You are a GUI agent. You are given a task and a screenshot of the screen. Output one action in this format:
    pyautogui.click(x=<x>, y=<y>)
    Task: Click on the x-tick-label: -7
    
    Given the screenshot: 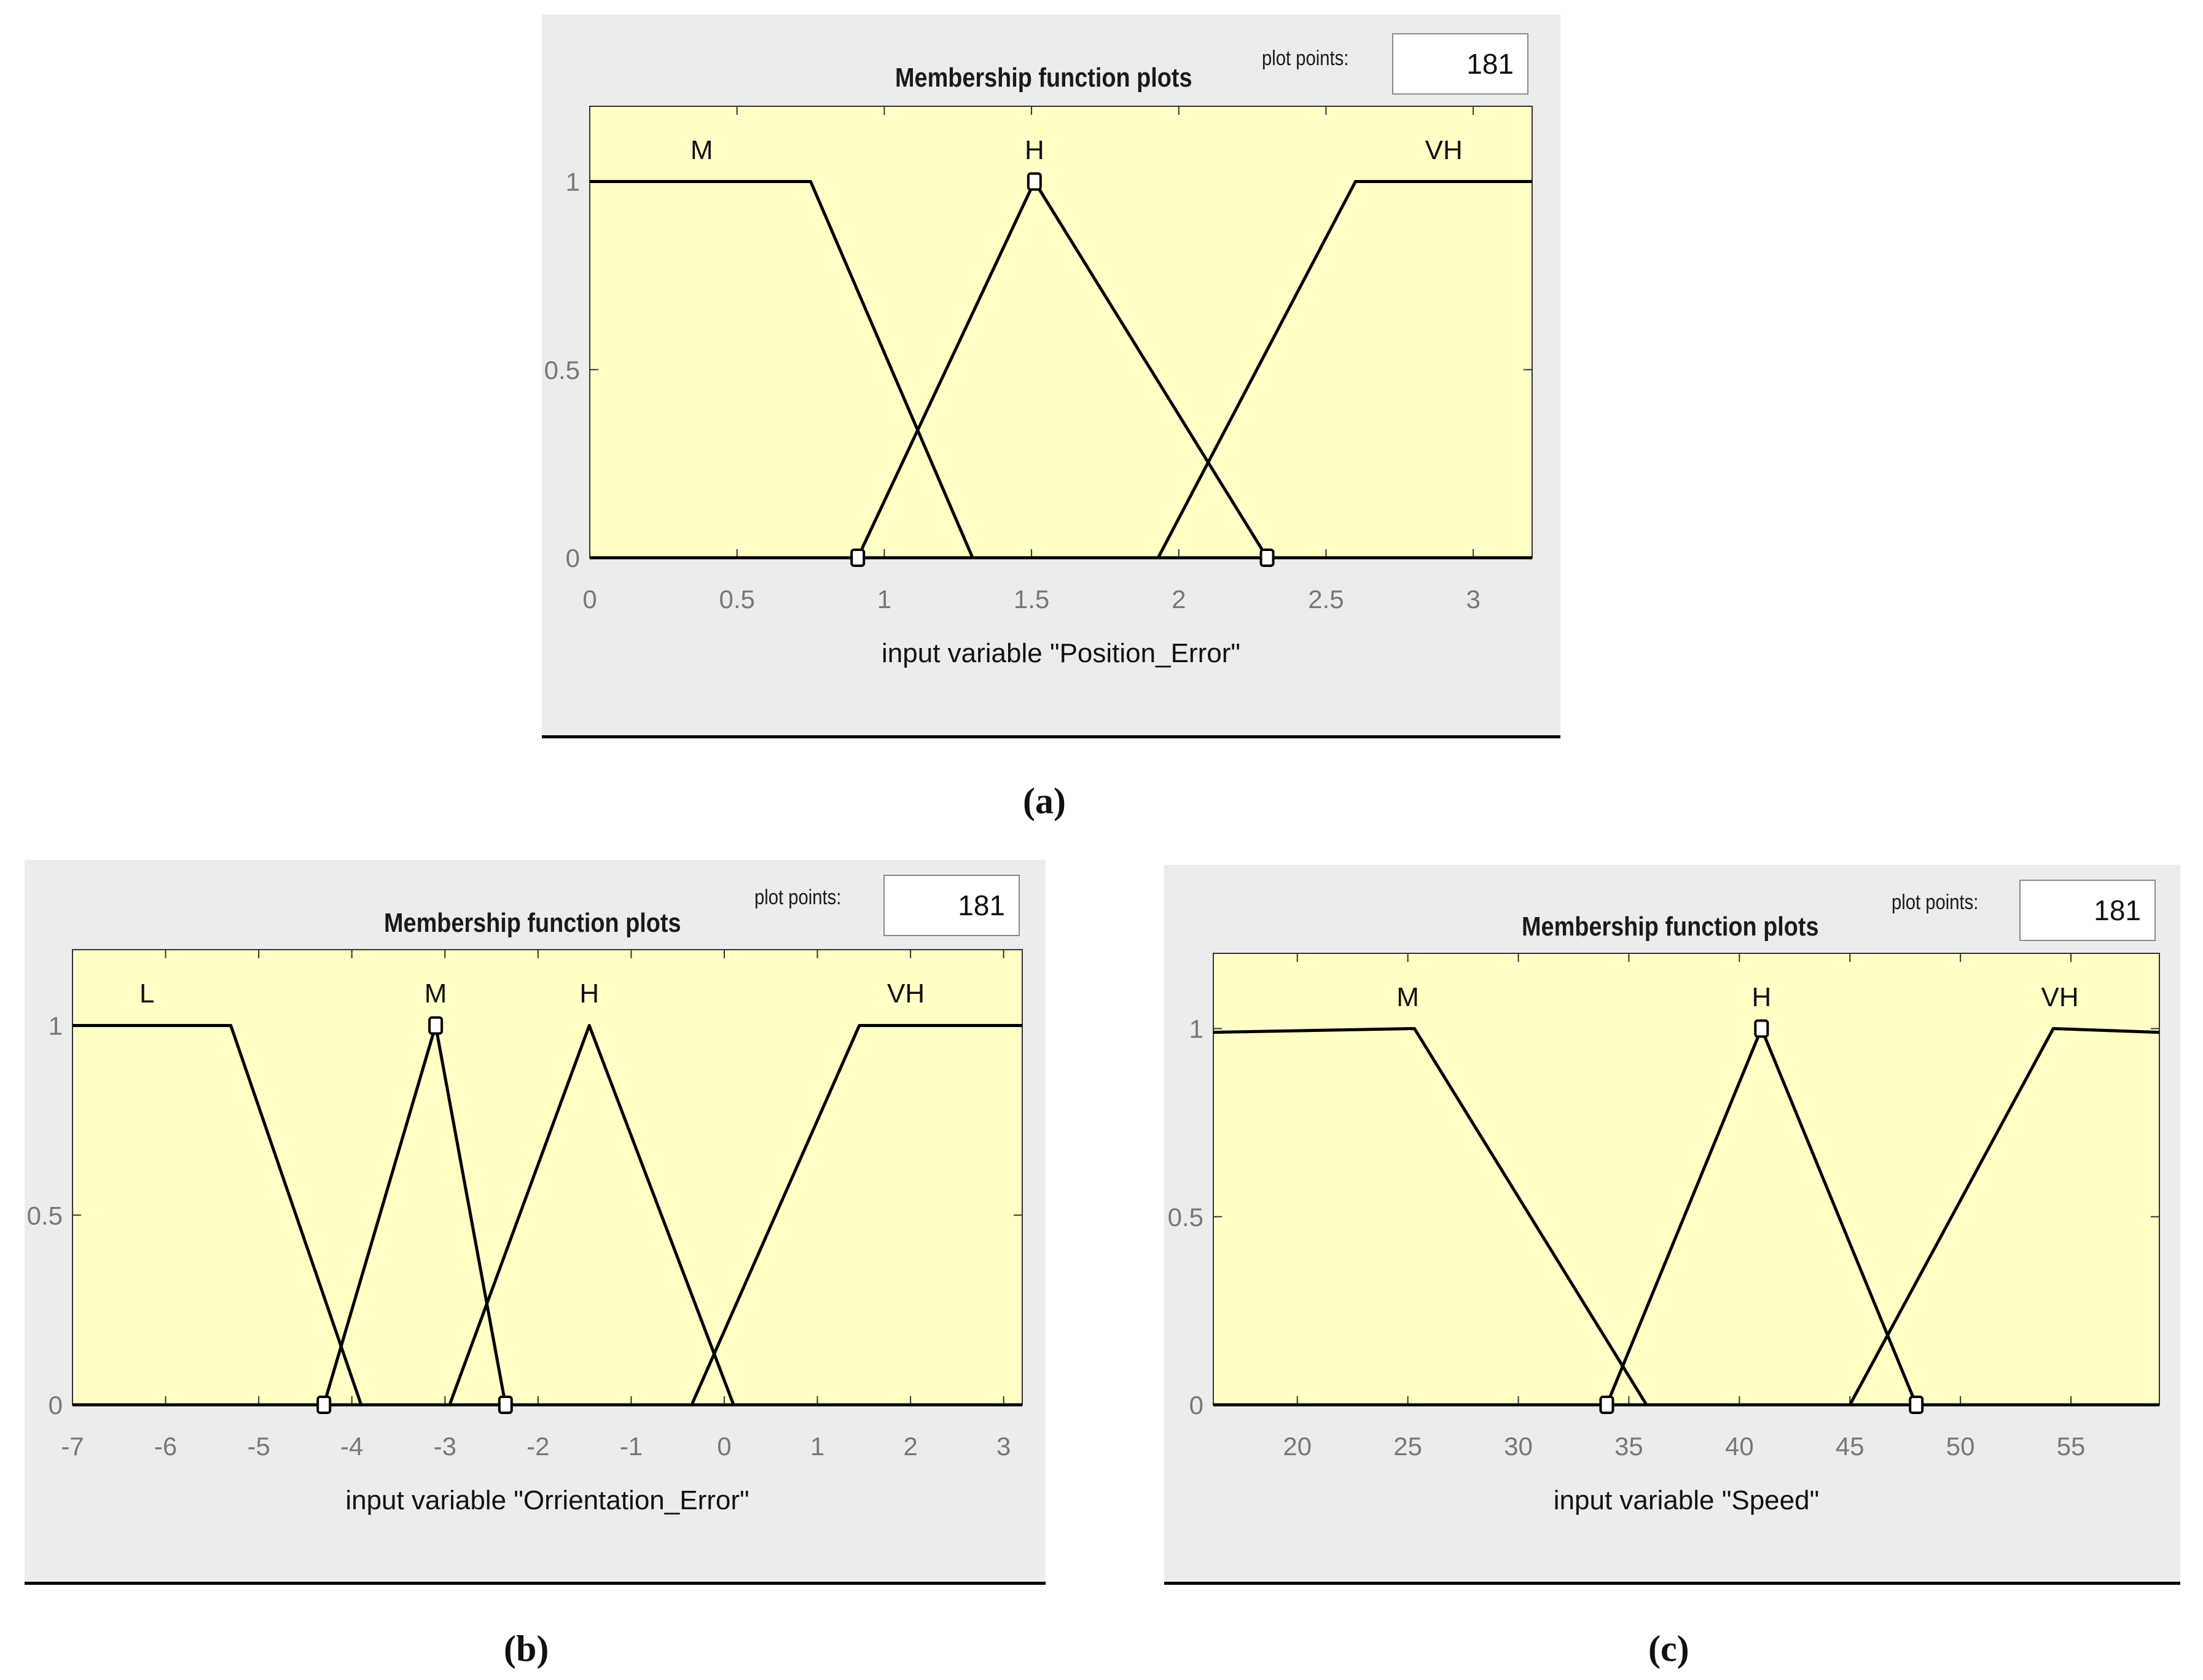 What is the action you would take?
    pyautogui.click(x=72, y=1447)
    